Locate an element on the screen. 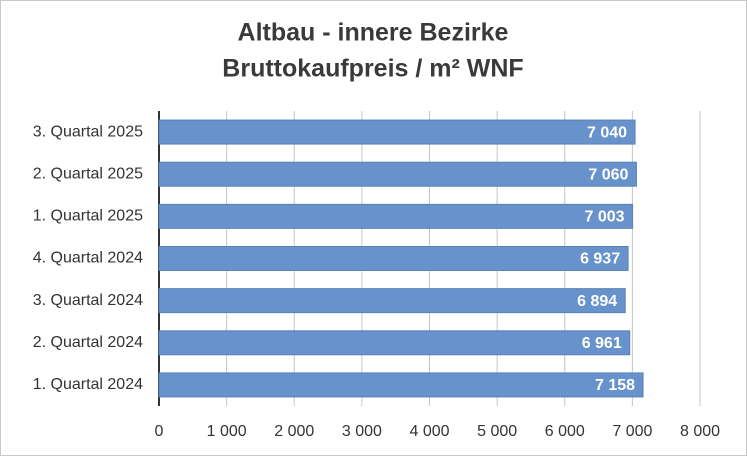 This screenshot has width=747, height=456. chart-title: Bruttokaufpreis / m² WNF is located at coordinates (372, 69).